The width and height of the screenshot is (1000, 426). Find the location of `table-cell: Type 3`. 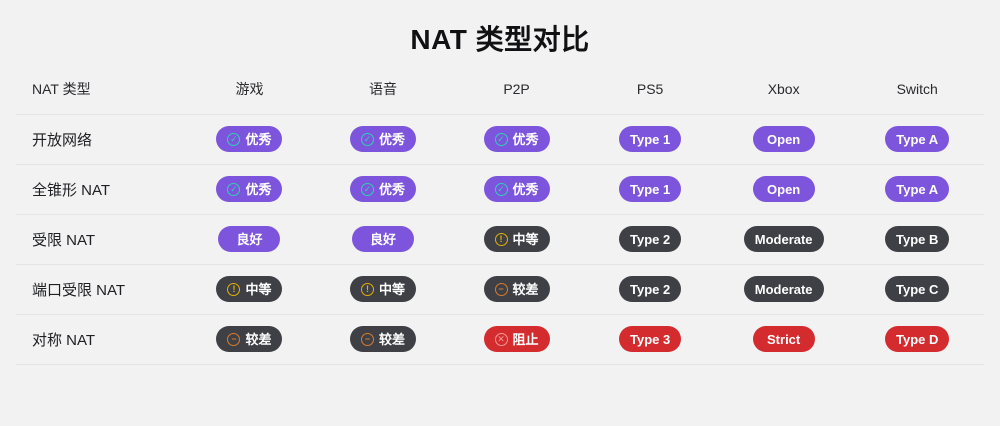

table-cell: Type 3 is located at coordinates (650, 339).